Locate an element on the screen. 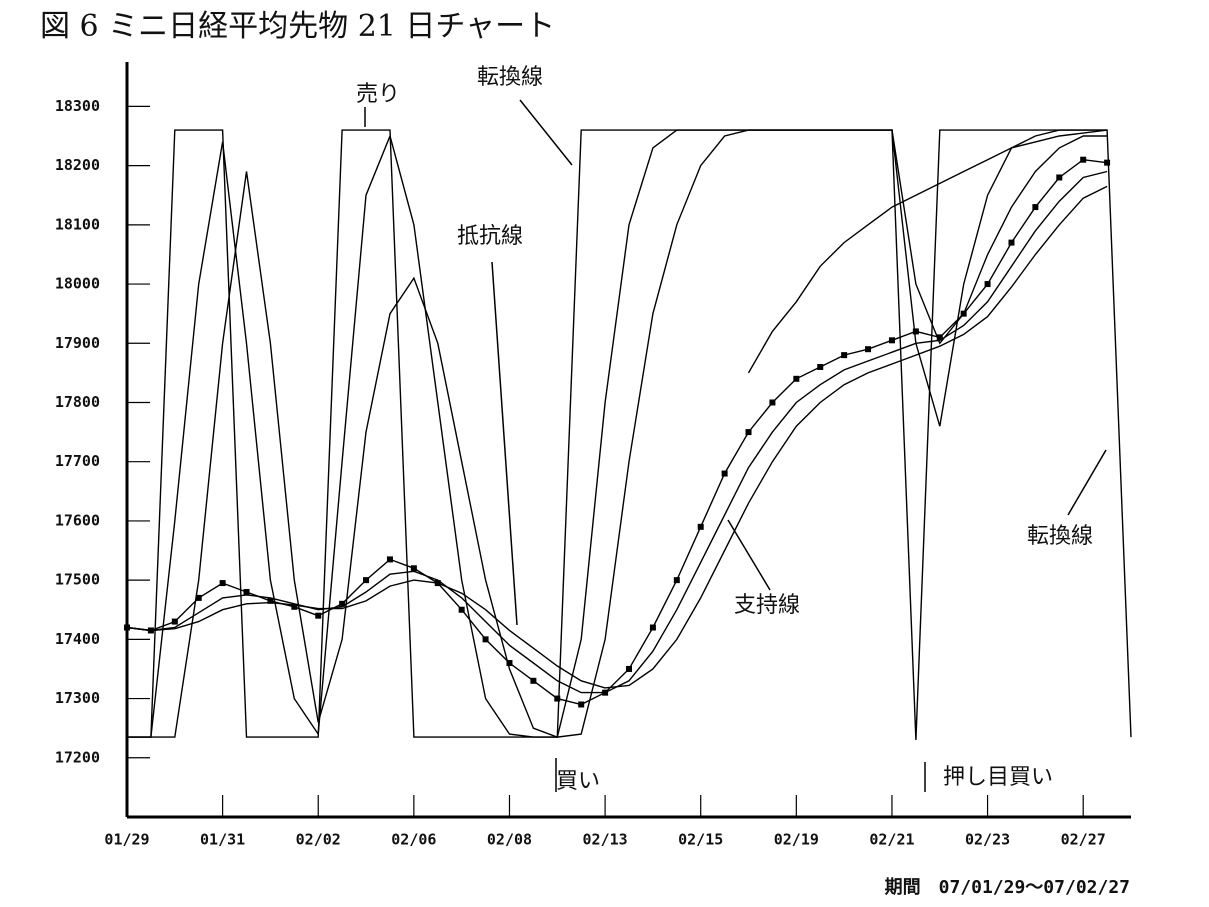 Image resolution: width=1209 pixels, height=907 pixels. y-tick-label: 18100 is located at coordinates (77, 224).